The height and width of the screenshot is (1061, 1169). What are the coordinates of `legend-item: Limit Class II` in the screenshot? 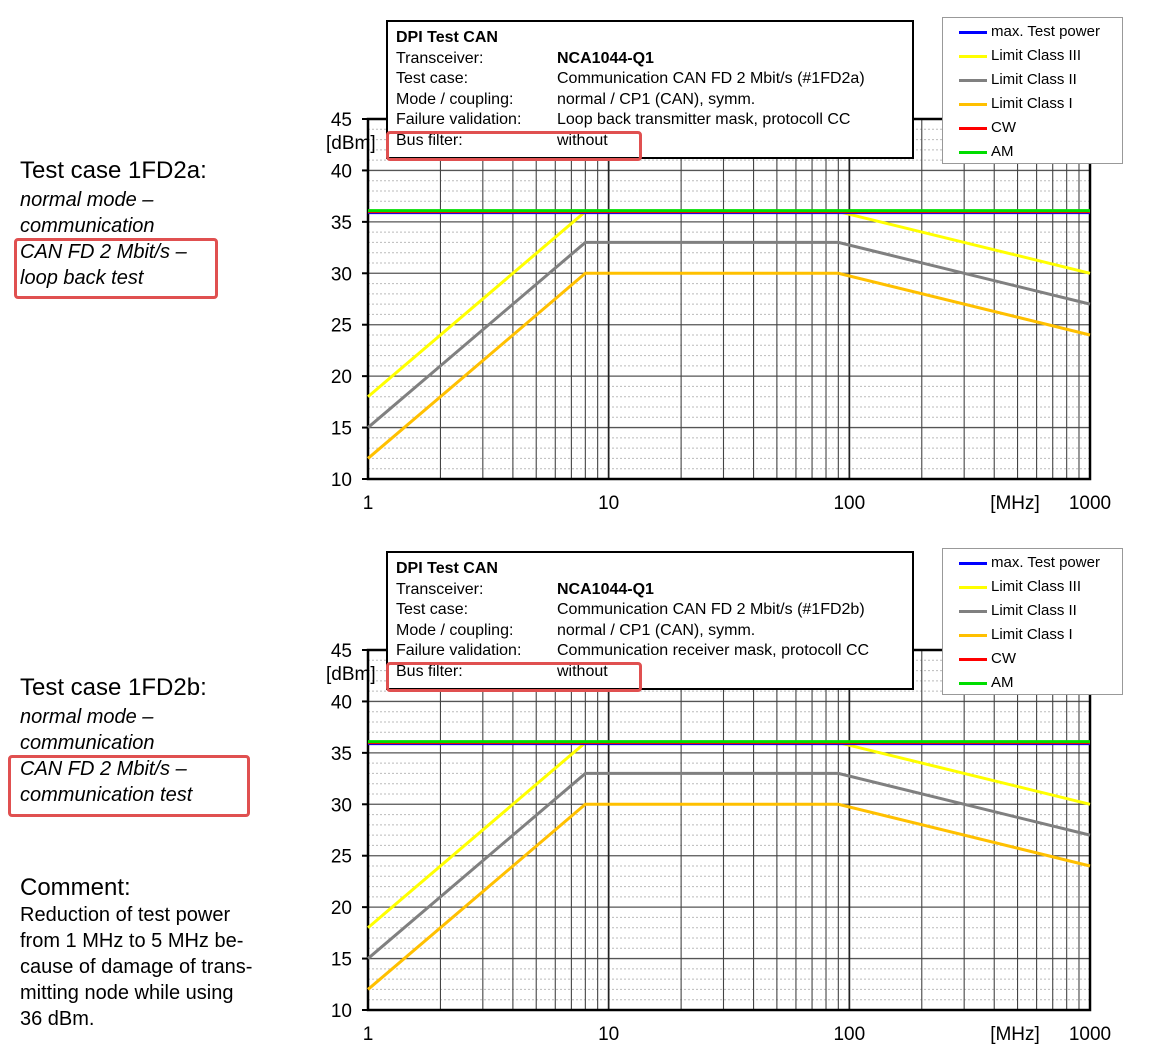 It's located at (1040, 80).